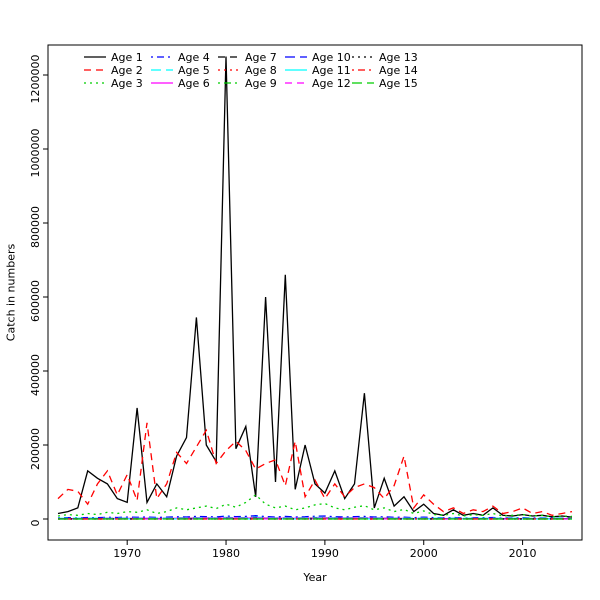  What do you see at coordinates (325, 553) in the screenshot?
I see `x-tick-label: 1990` at bounding box center [325, 553].